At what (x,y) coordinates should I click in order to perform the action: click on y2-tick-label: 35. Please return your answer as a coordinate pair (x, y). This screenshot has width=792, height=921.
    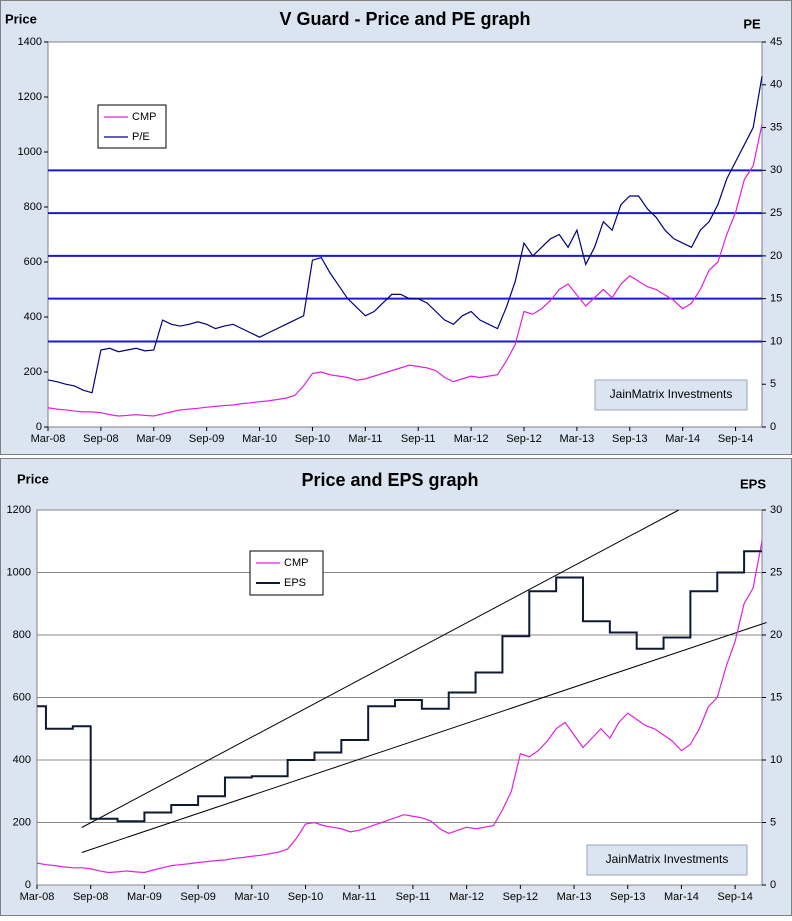
    Looking at the image, I should click on (776, 127).